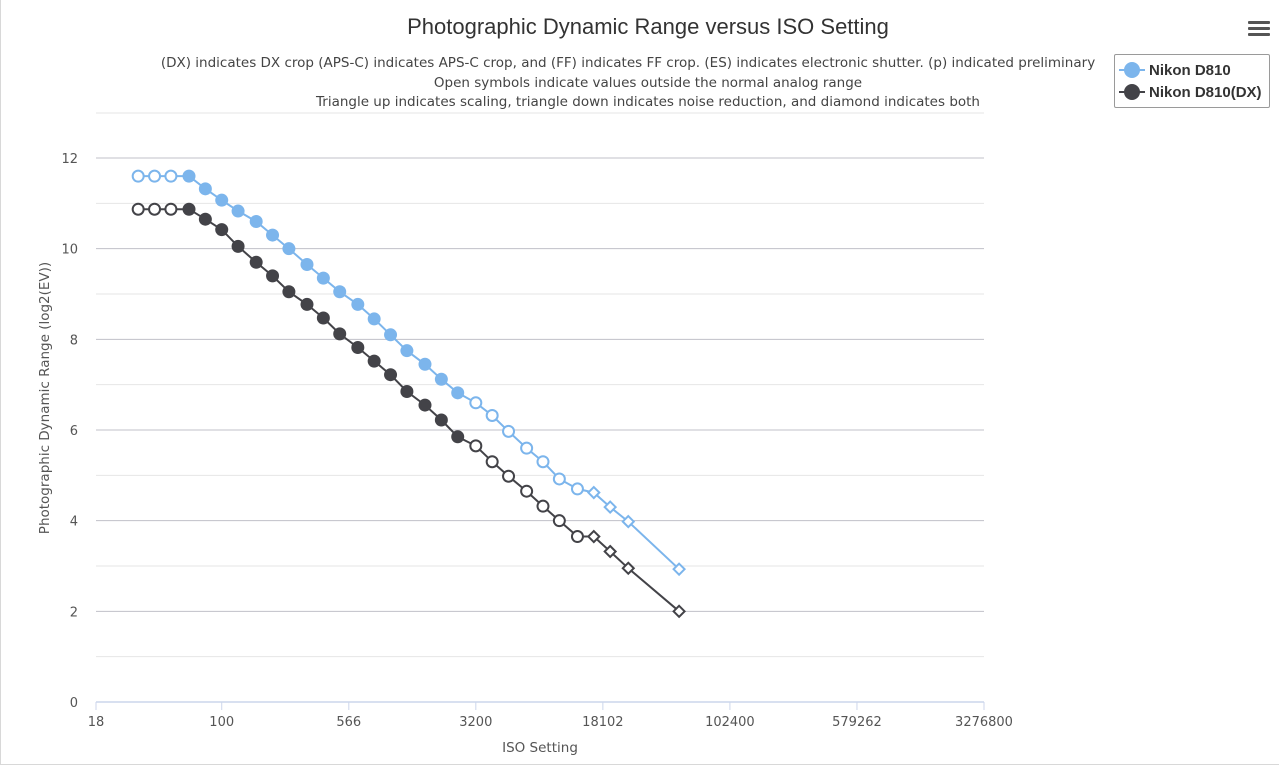  What do you see at coordinates (69, 250) in the screenshot?
I see `y-tick-label: 10` at bounding box center [69, 250].